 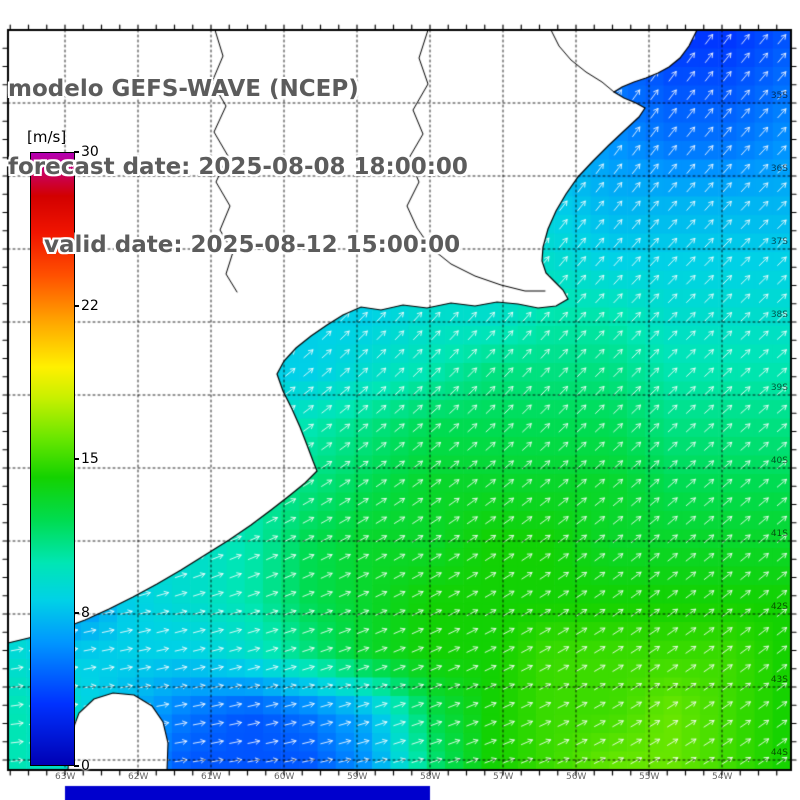 I want to click on valid-date-line: valid date: 2025-08-12 15:00:00, so click(x=252, y=245).